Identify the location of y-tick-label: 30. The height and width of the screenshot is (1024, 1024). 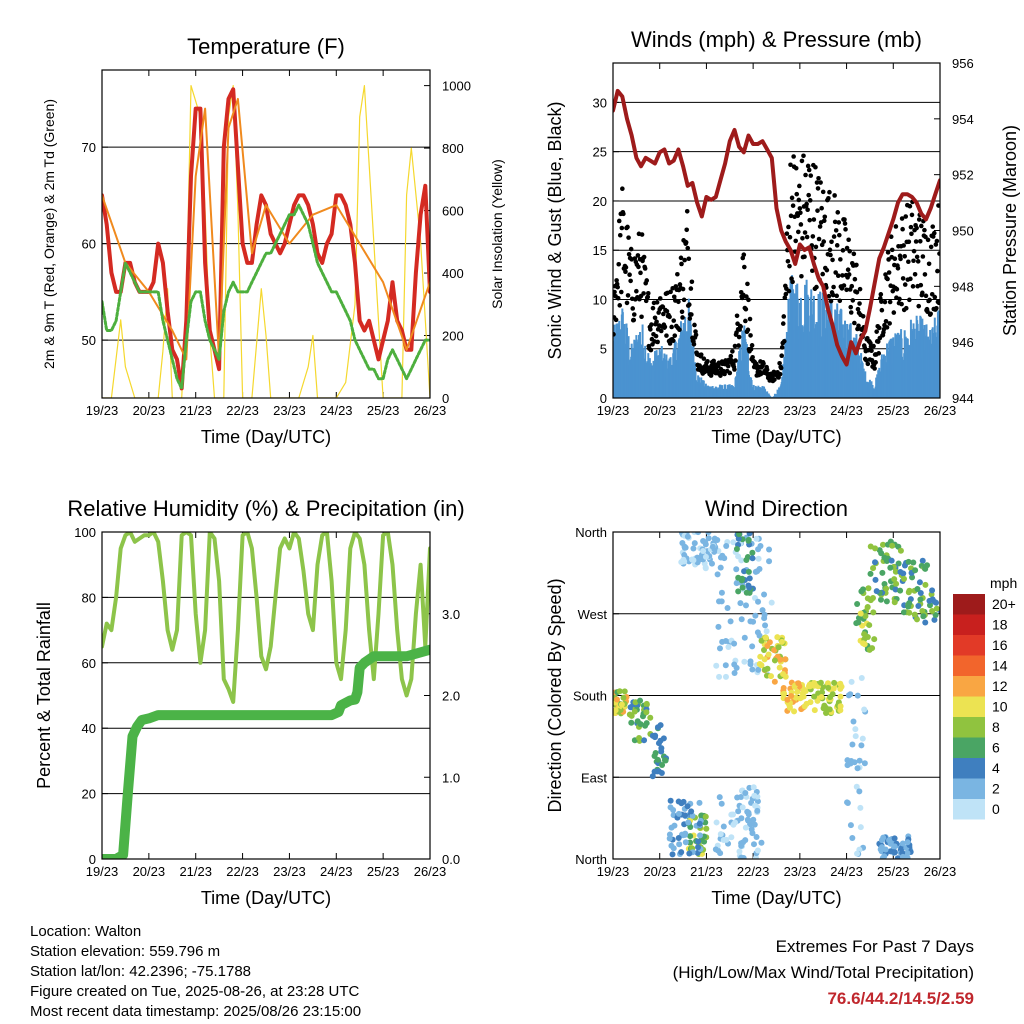
(600, 102).